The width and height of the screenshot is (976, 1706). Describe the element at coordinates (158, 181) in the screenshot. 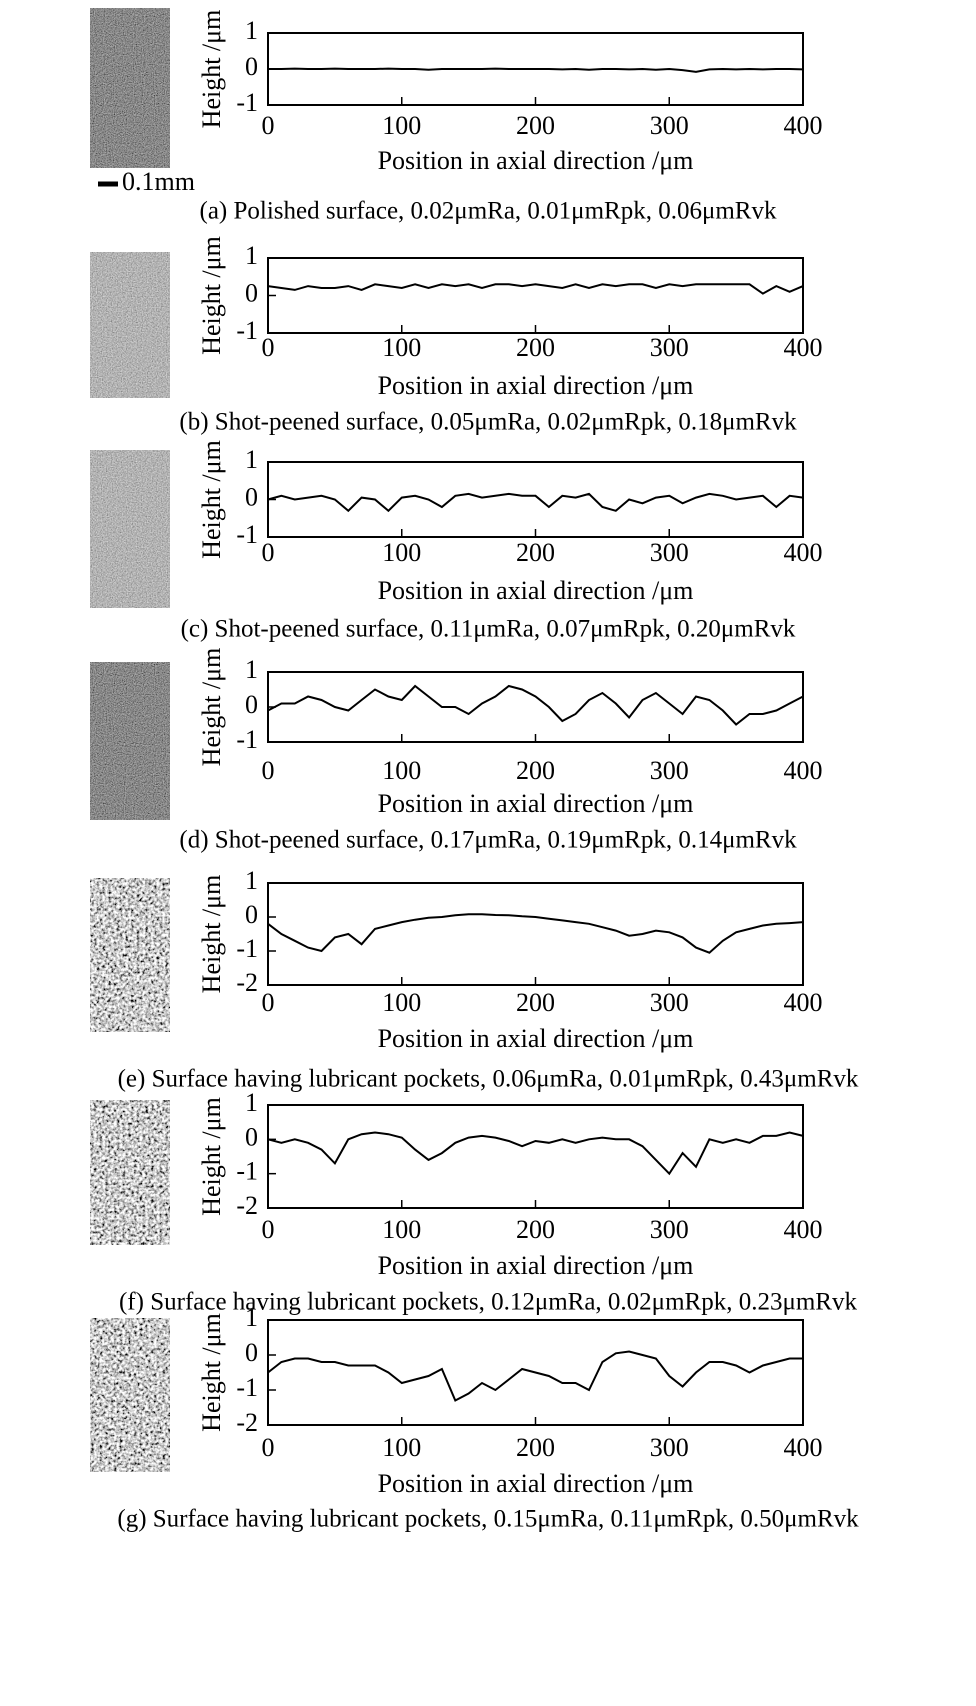

I see `scale-bar-label: 0.1mm` at that location.